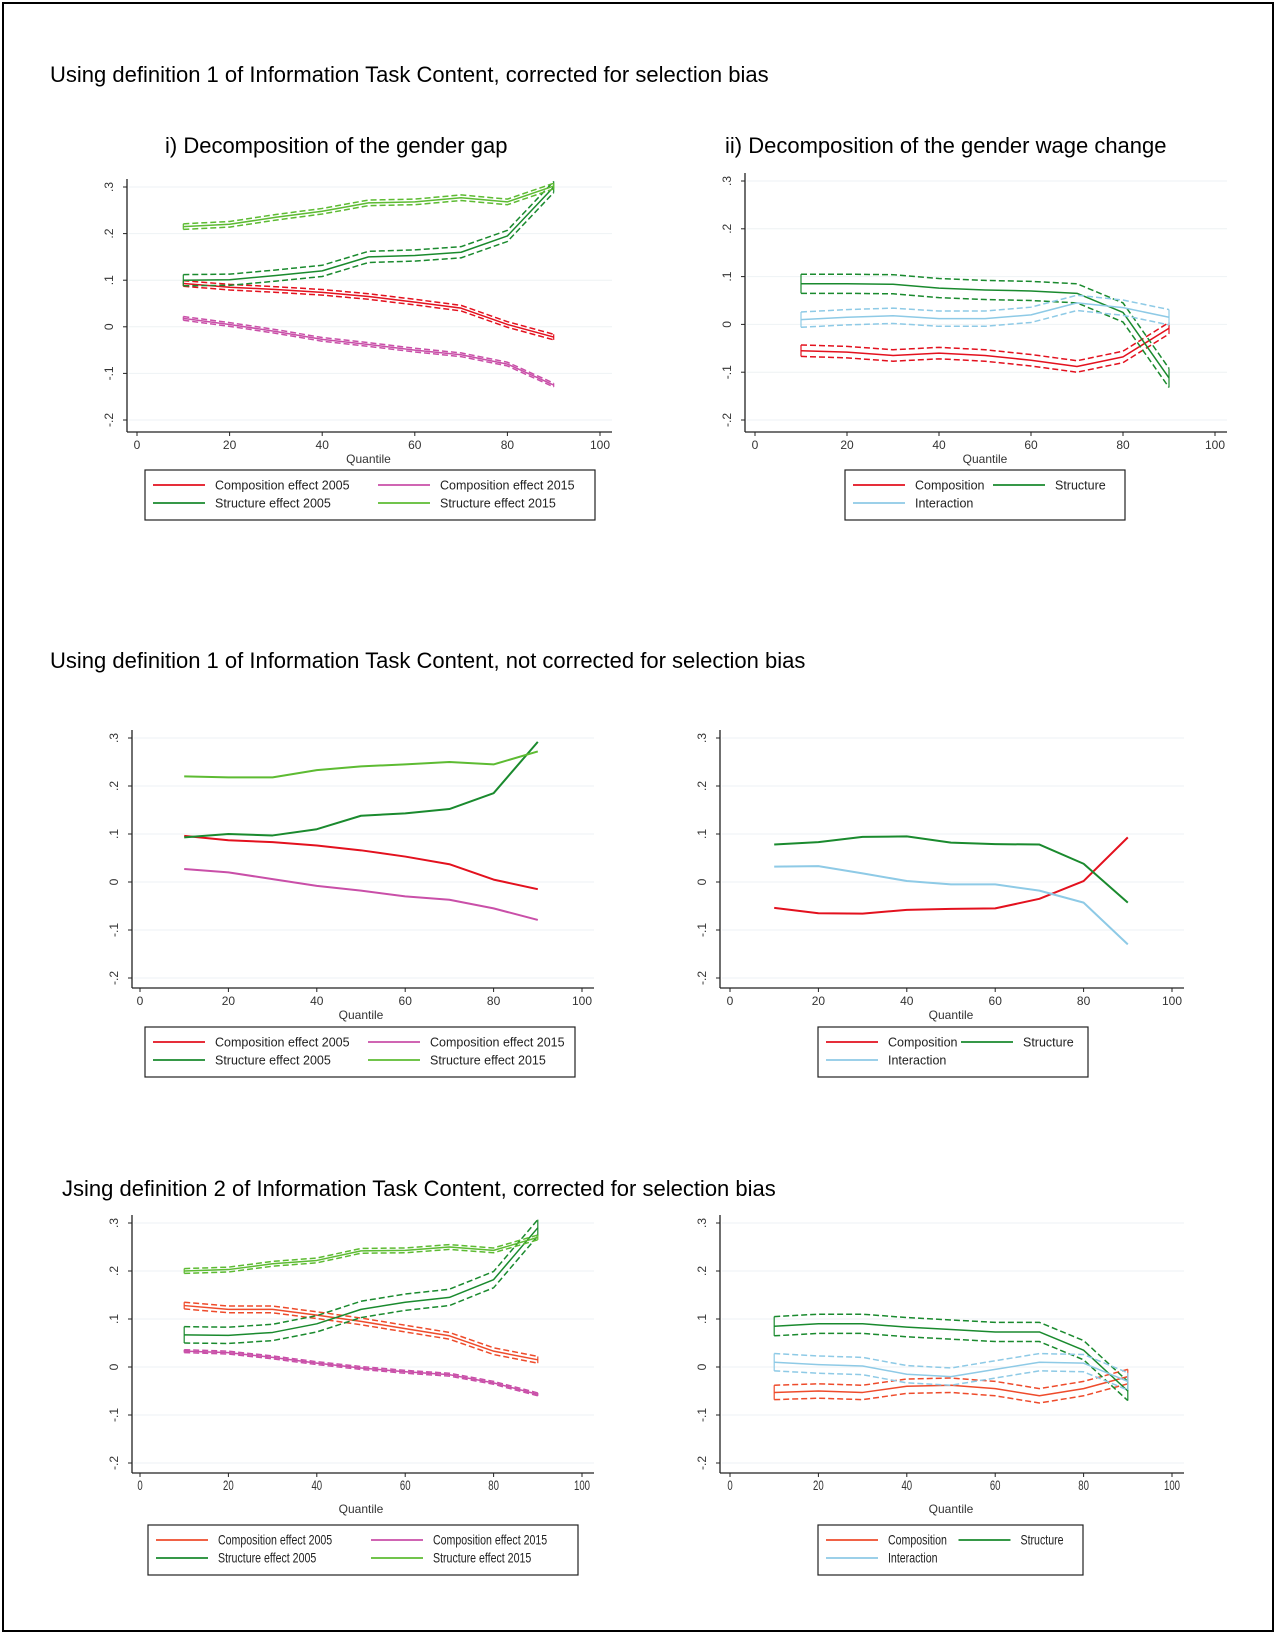  I want to click on series-structure-effect-2005, so click(361, 790).